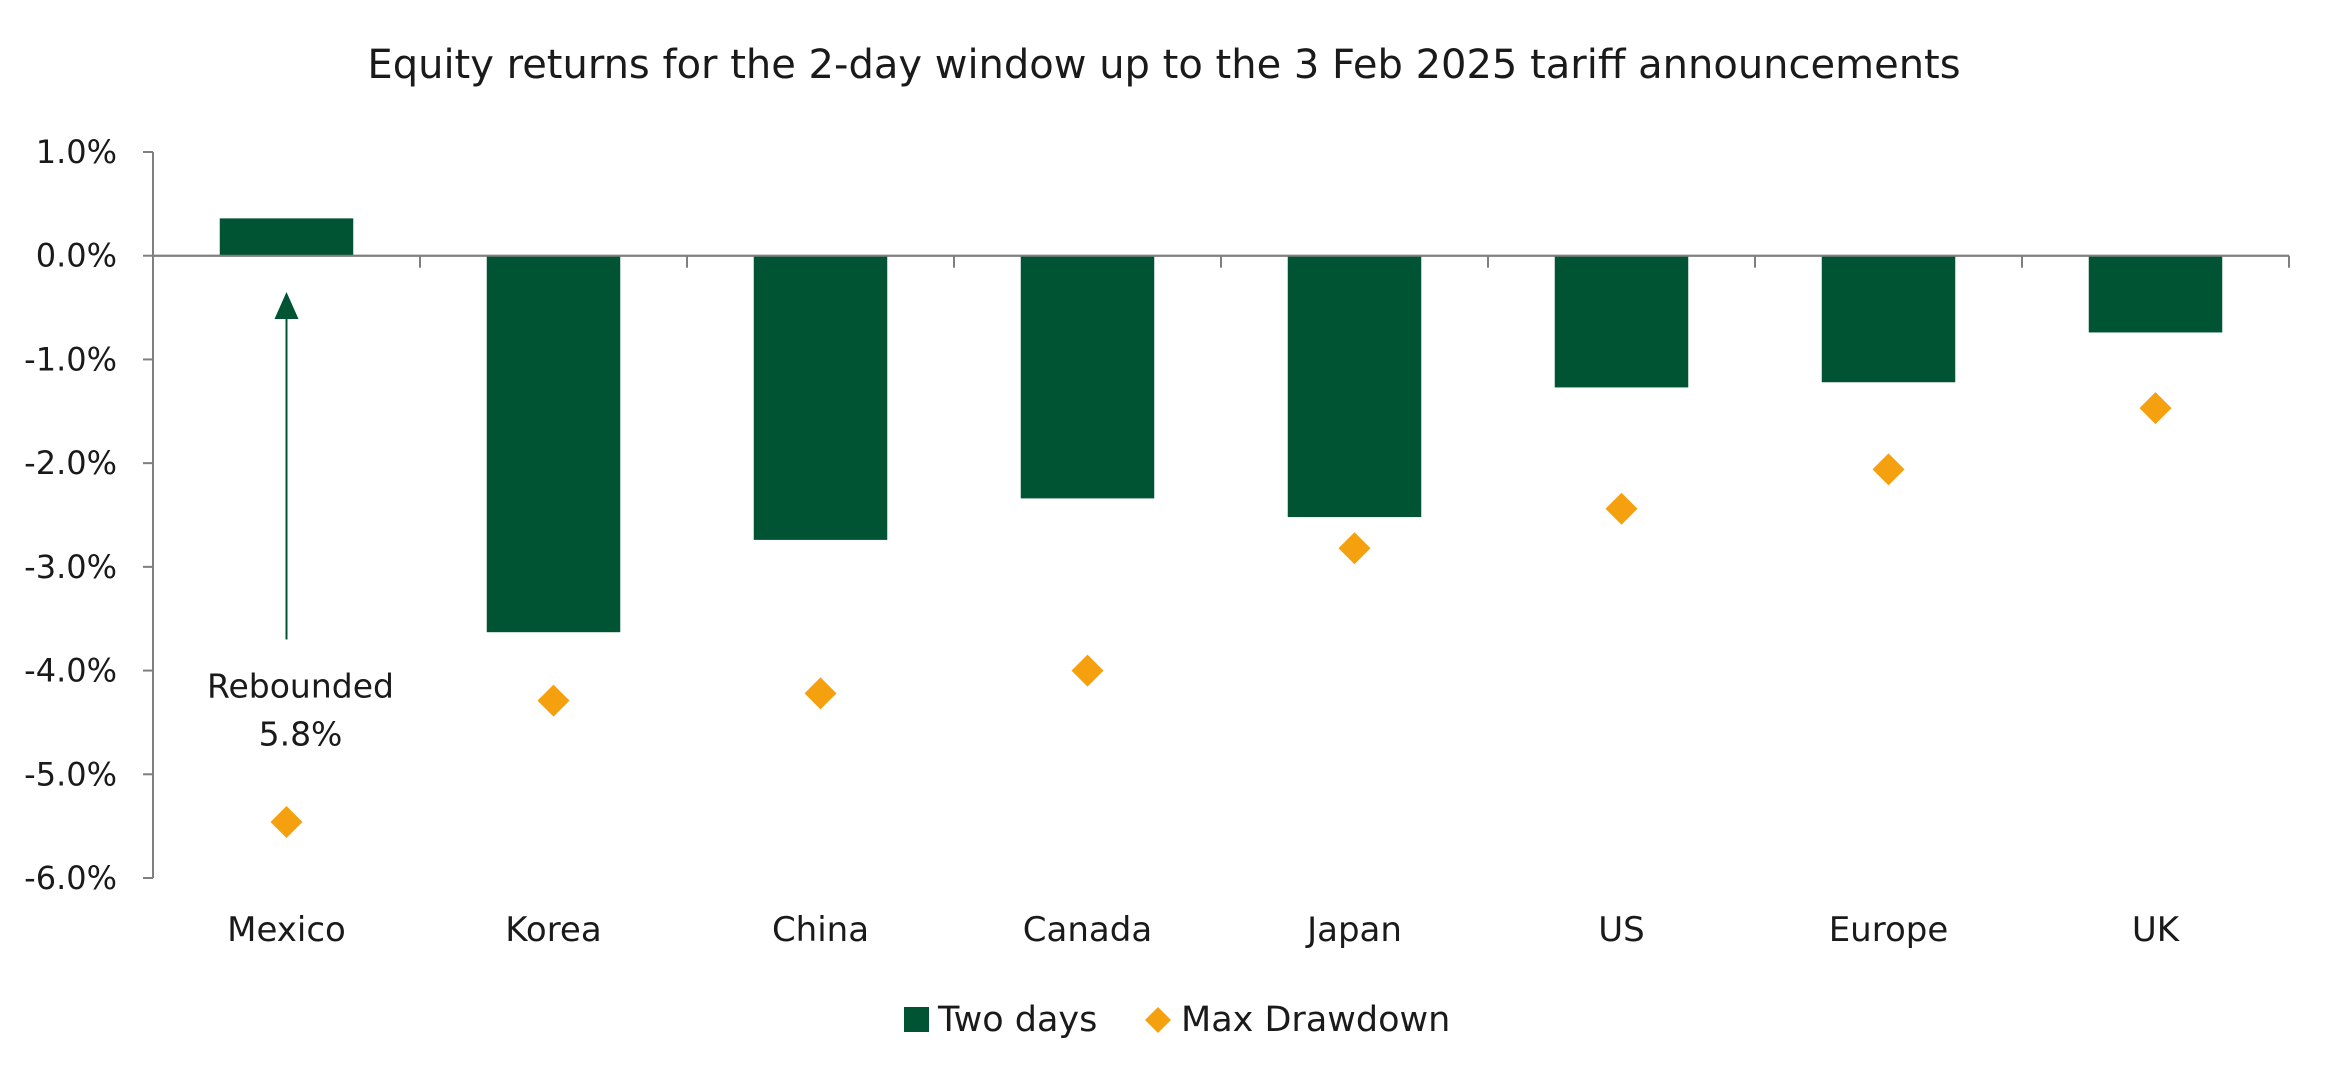 This screenshot has width=2328, height=1083. I want to click on x-tick-label-canada: Canada, so click(1087, 930).